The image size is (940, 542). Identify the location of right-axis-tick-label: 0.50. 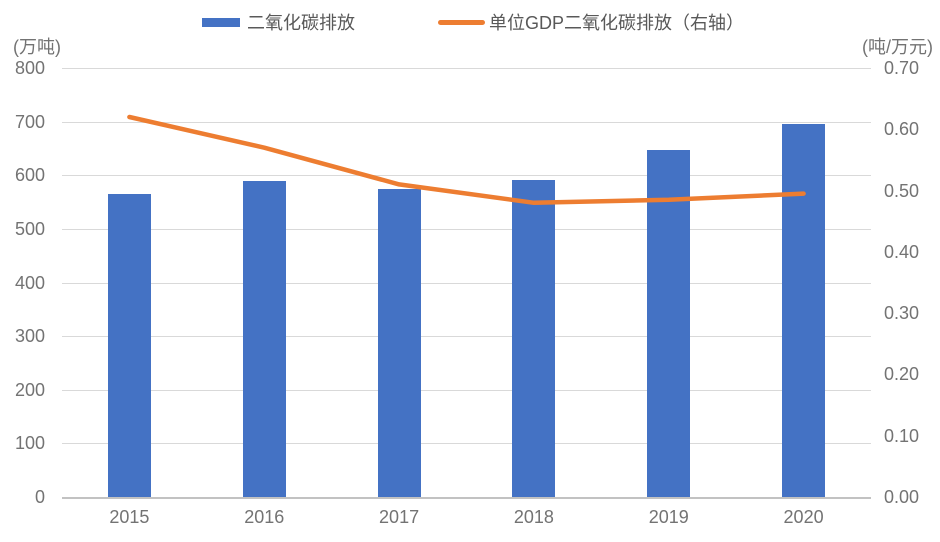
(902, 190).